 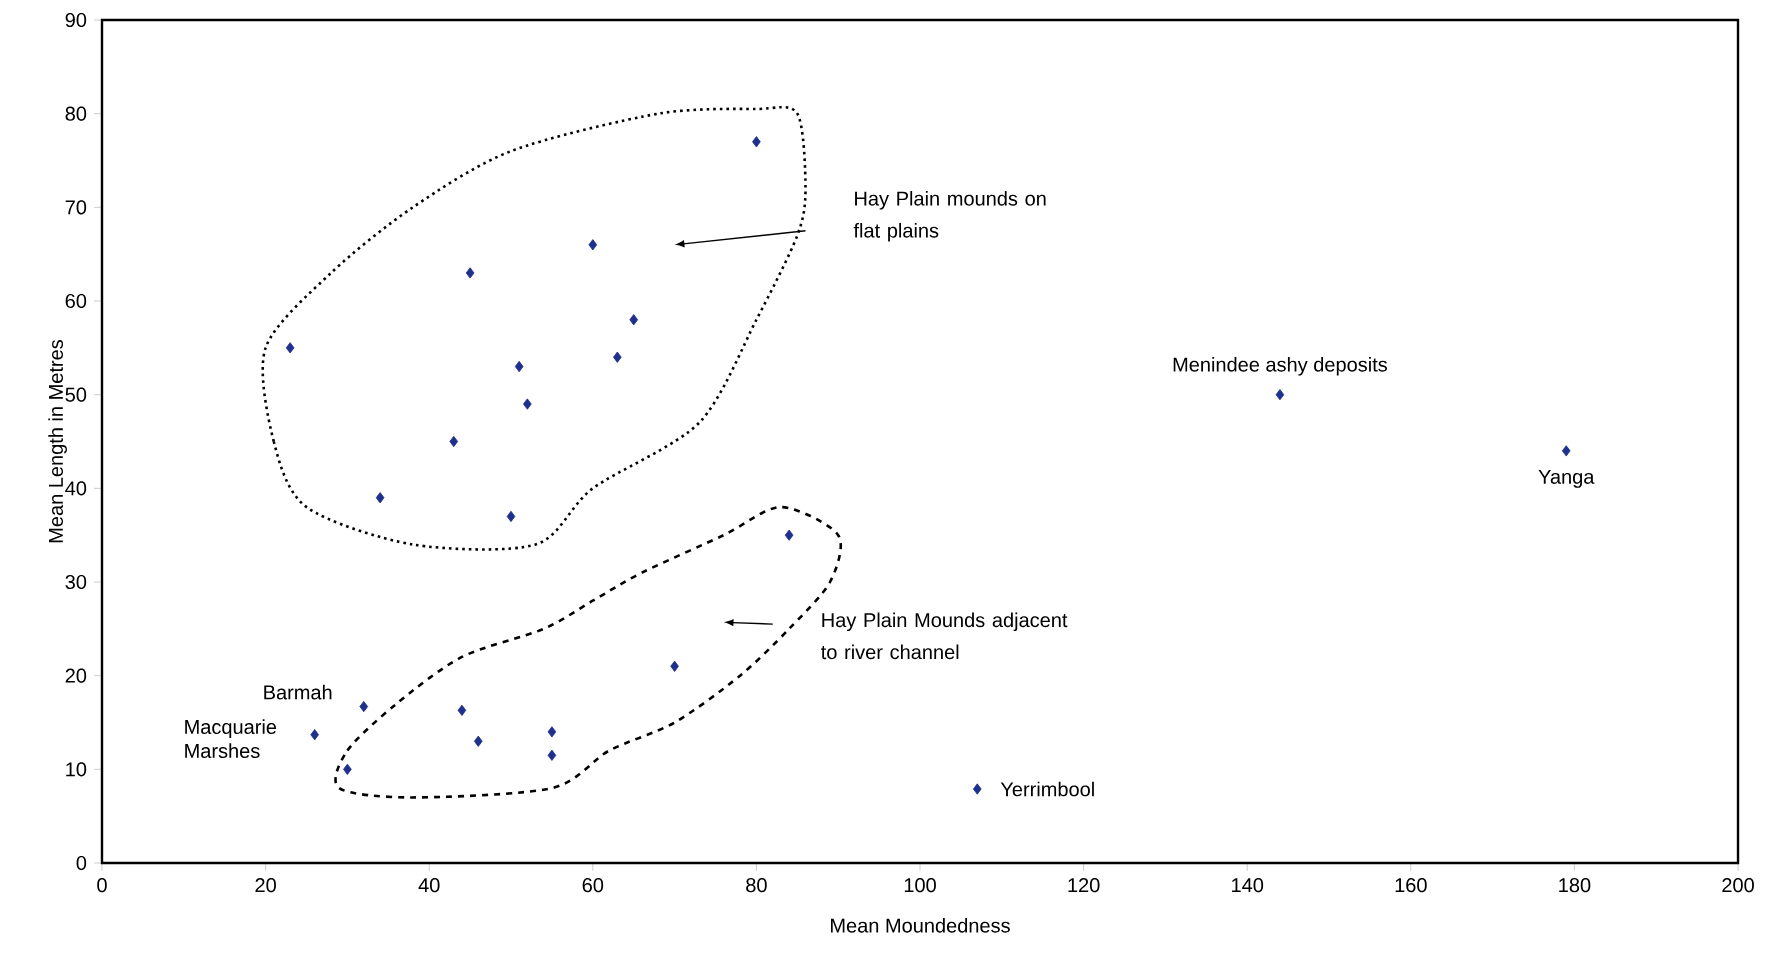 I want to click on y-tick-label: 70, so click(x=76, y=207).